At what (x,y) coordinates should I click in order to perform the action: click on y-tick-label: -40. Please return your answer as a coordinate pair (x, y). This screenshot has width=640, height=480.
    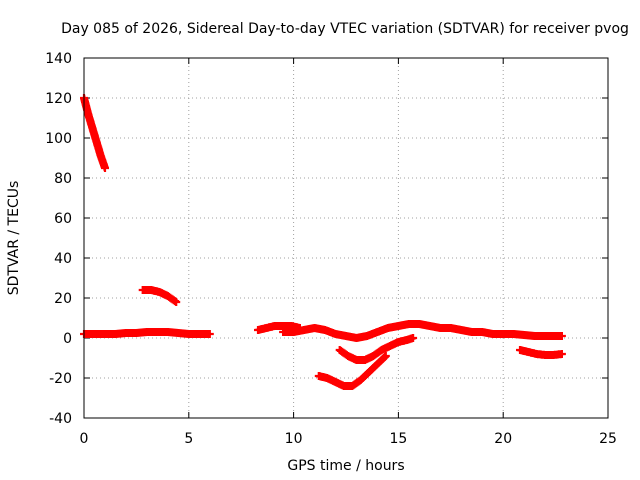
    Looking at the image, I should click on (60, 419).